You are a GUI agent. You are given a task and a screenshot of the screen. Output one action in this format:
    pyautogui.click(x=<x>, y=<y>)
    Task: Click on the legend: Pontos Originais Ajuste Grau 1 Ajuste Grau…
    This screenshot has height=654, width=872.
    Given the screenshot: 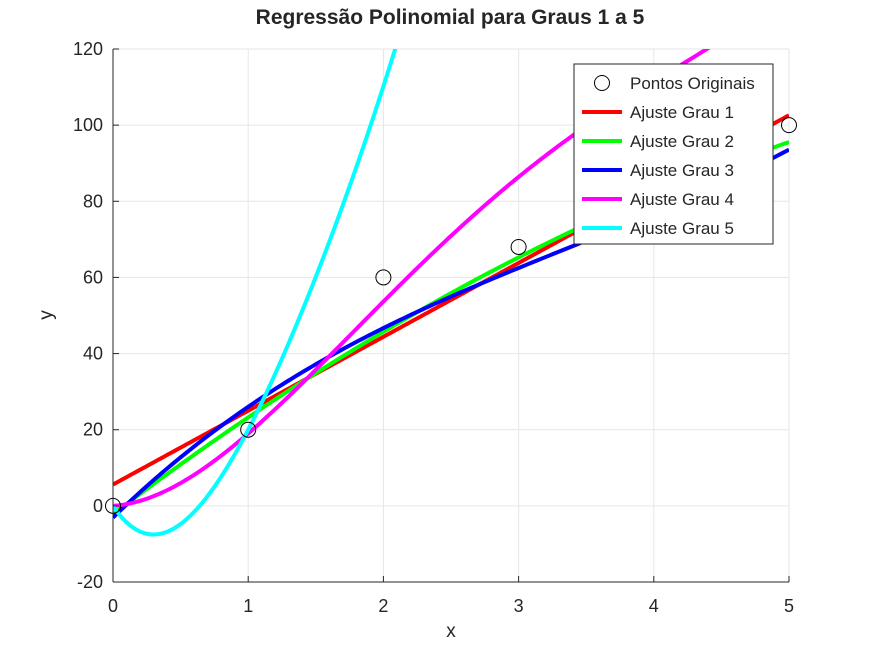 What is the action you would take?
    pyautogui.click(x=673, y=154)
    